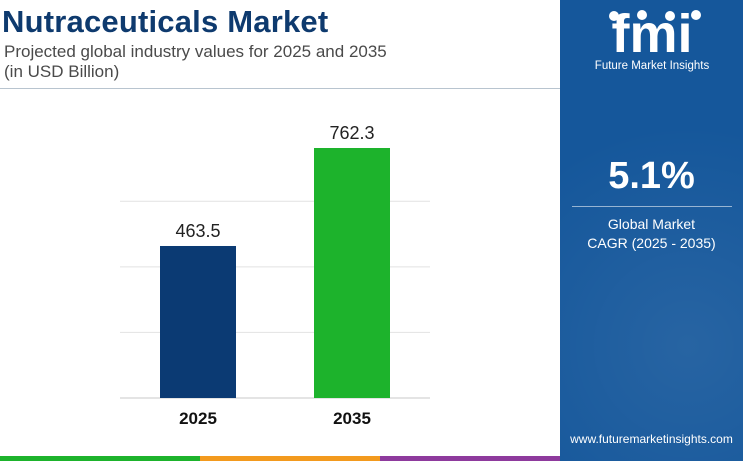 This screenshot has height=461, width=743. I want to click on header-divider, so click(280, 88).